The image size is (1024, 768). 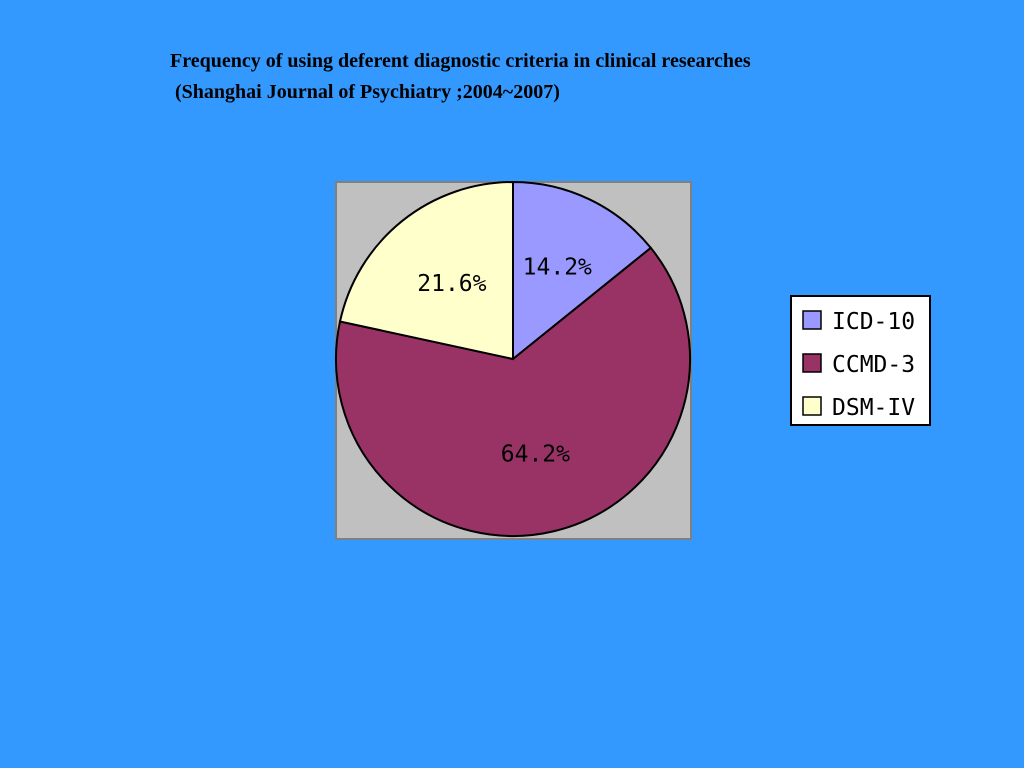 I want to click on slice-label-icd-10: 14.2%, so click(x=557, y=267).